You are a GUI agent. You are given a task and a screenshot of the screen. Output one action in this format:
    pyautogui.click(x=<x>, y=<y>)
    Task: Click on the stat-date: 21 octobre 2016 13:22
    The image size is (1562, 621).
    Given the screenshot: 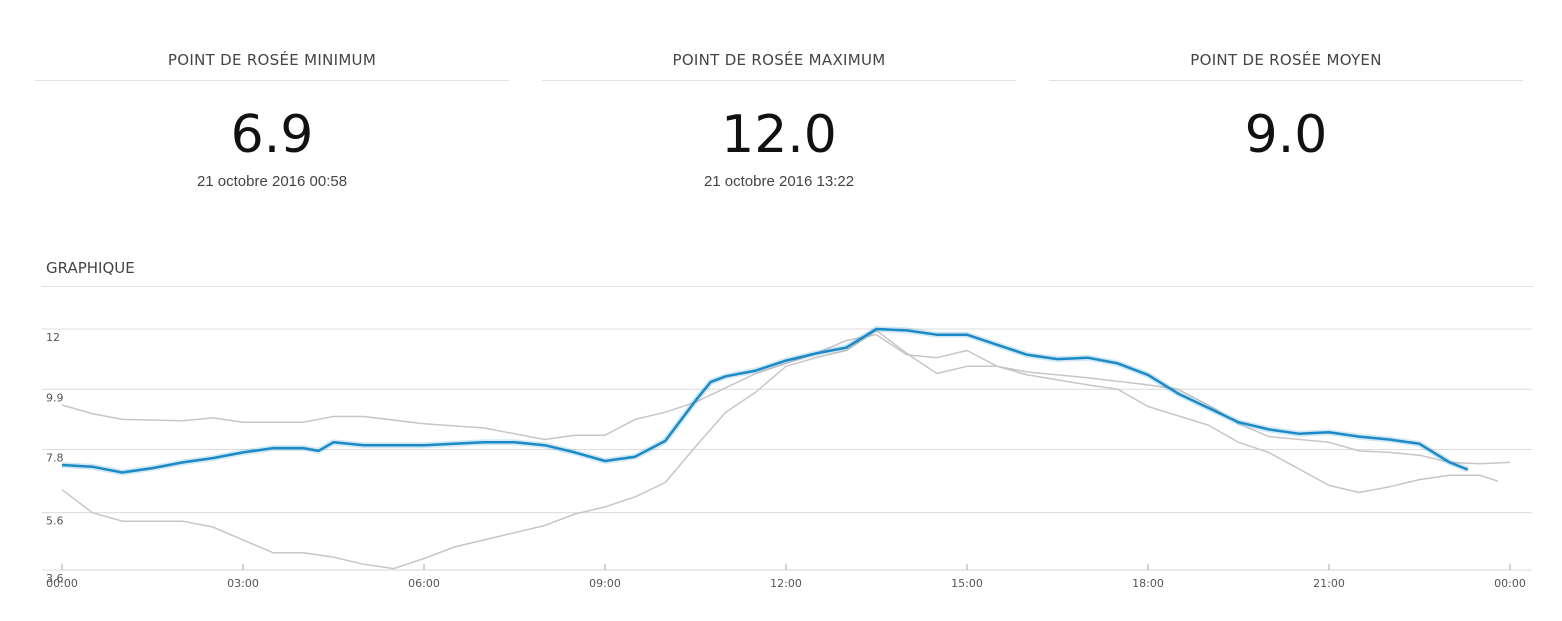 What is the action you would take?
    pyautogui.click(x=779, y=181)
    